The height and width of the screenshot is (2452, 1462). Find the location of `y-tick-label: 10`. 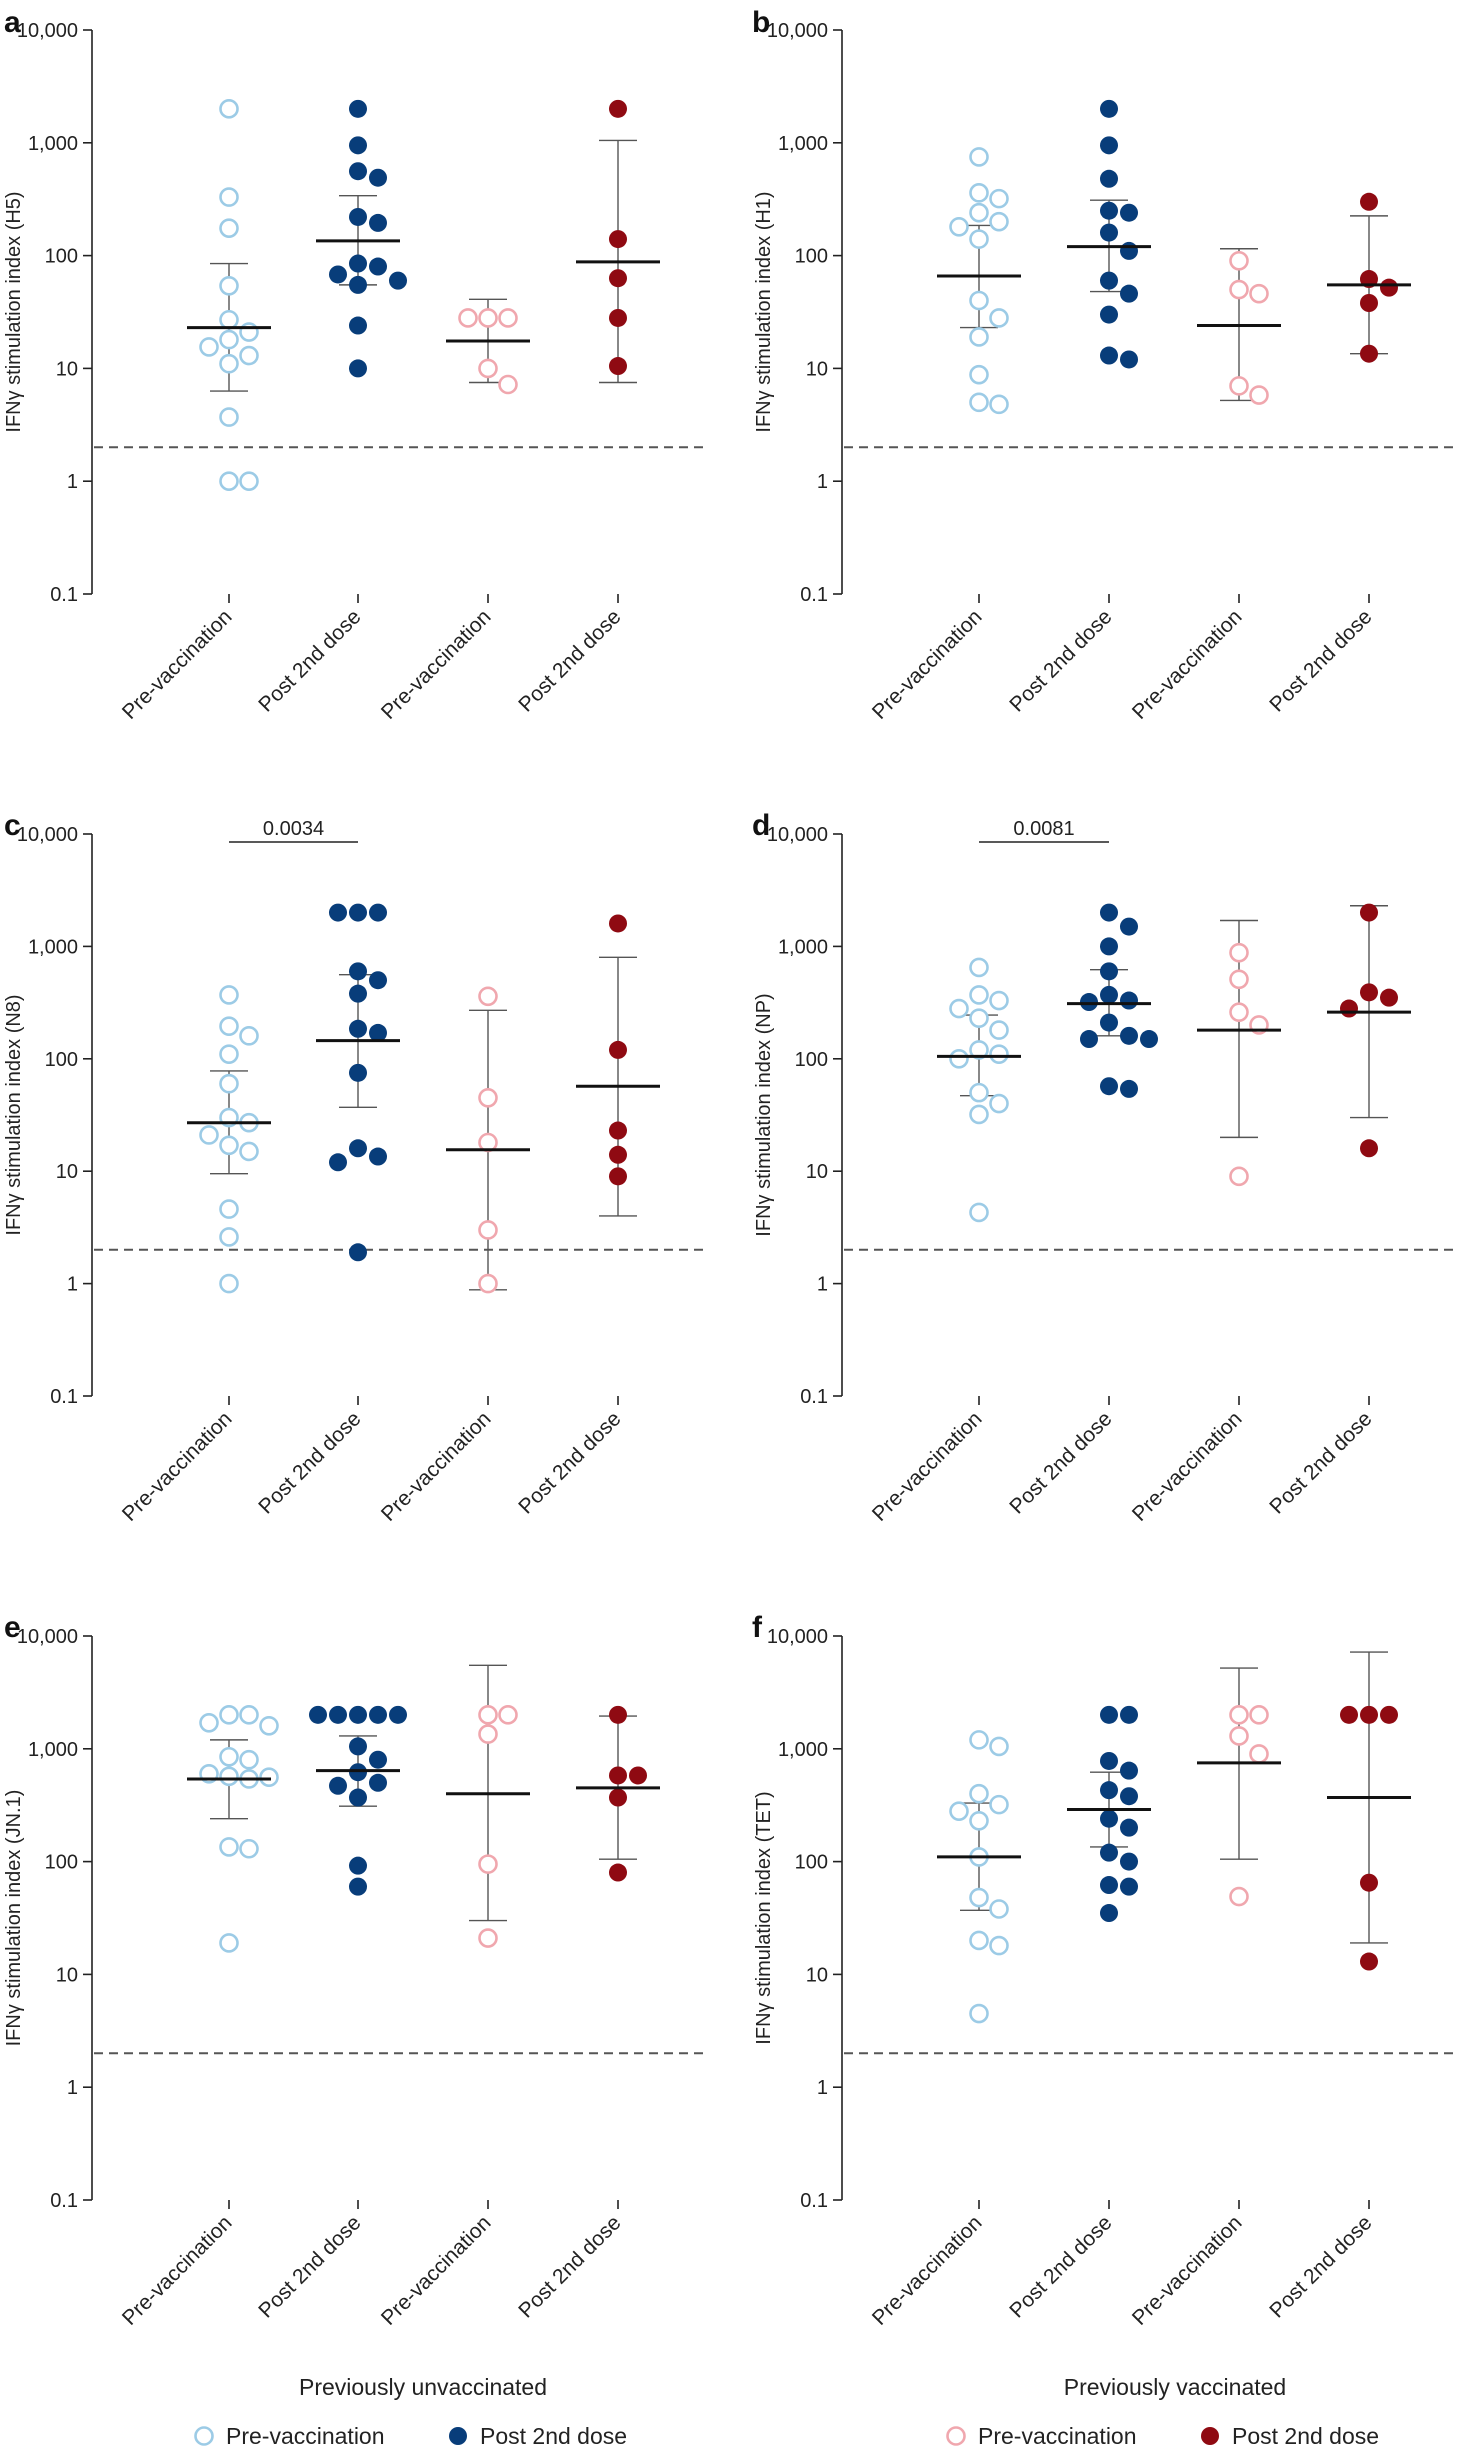

y-tick-label: 10 is located at coordinates (817, 1975).